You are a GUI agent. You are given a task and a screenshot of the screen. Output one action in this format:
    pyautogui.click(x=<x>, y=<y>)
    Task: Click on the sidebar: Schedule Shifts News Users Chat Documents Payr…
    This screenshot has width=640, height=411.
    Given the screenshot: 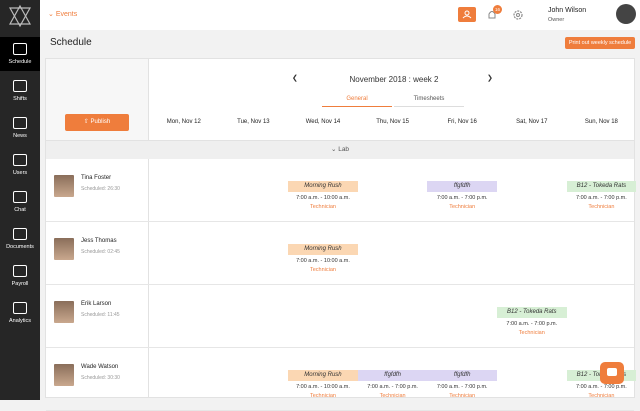 What is the action you would take?
    pyautogui.click(x=20, y=200)
    